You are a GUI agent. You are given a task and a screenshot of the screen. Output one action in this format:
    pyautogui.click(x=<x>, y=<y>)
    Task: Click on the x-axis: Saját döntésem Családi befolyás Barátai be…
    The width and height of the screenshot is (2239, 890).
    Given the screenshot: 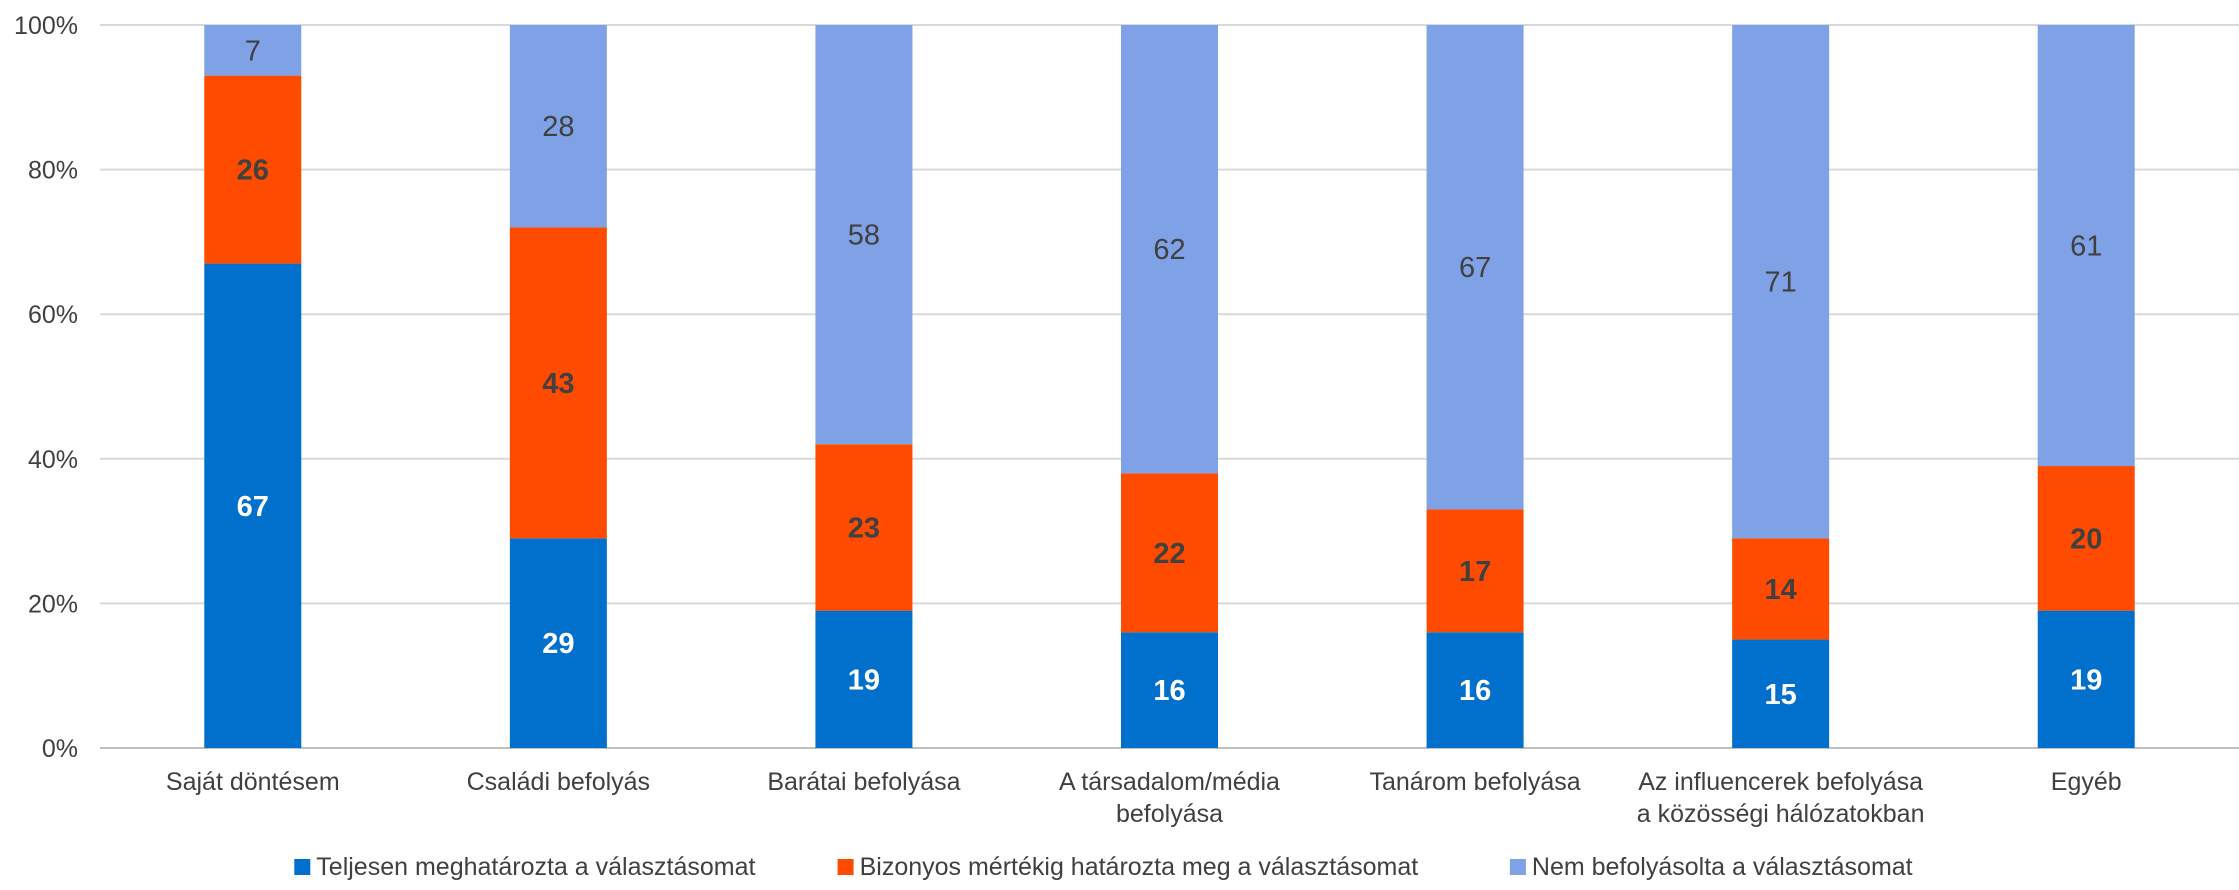 What is the action you would take?
    pyautogui.click(x=1144, y=798)
    